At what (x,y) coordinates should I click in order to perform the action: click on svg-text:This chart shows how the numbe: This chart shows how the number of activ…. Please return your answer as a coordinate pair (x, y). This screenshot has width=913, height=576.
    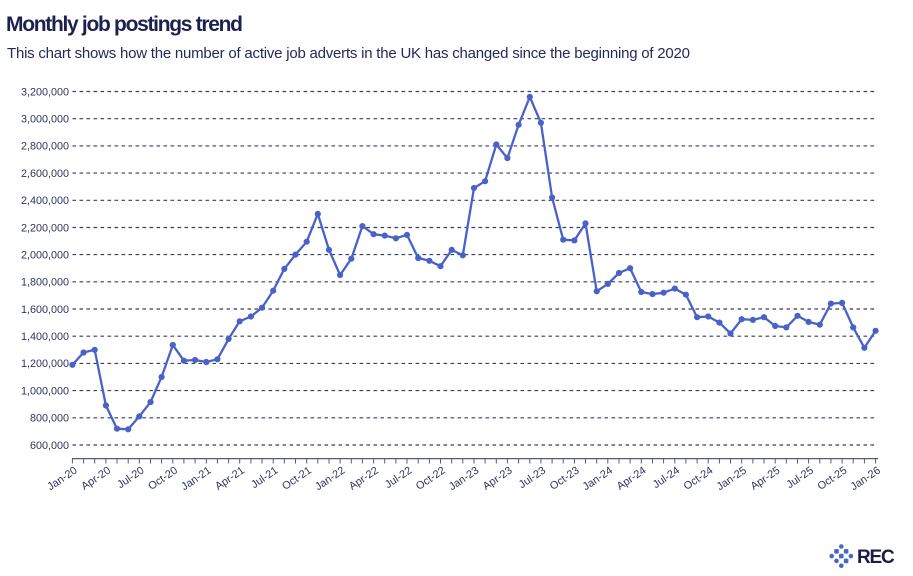
    Looking at the image, I should click on (348, 53).